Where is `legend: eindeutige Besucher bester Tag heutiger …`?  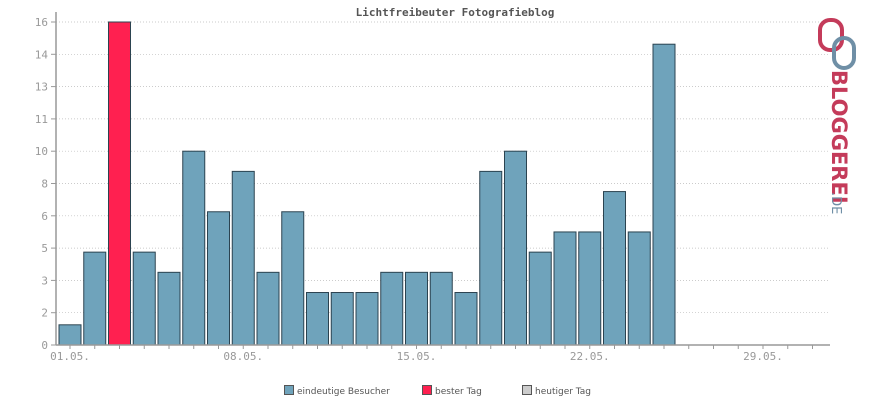
legend: eindeutige Besucher bester Tag heutiger … is located at coordinates (435, 392).